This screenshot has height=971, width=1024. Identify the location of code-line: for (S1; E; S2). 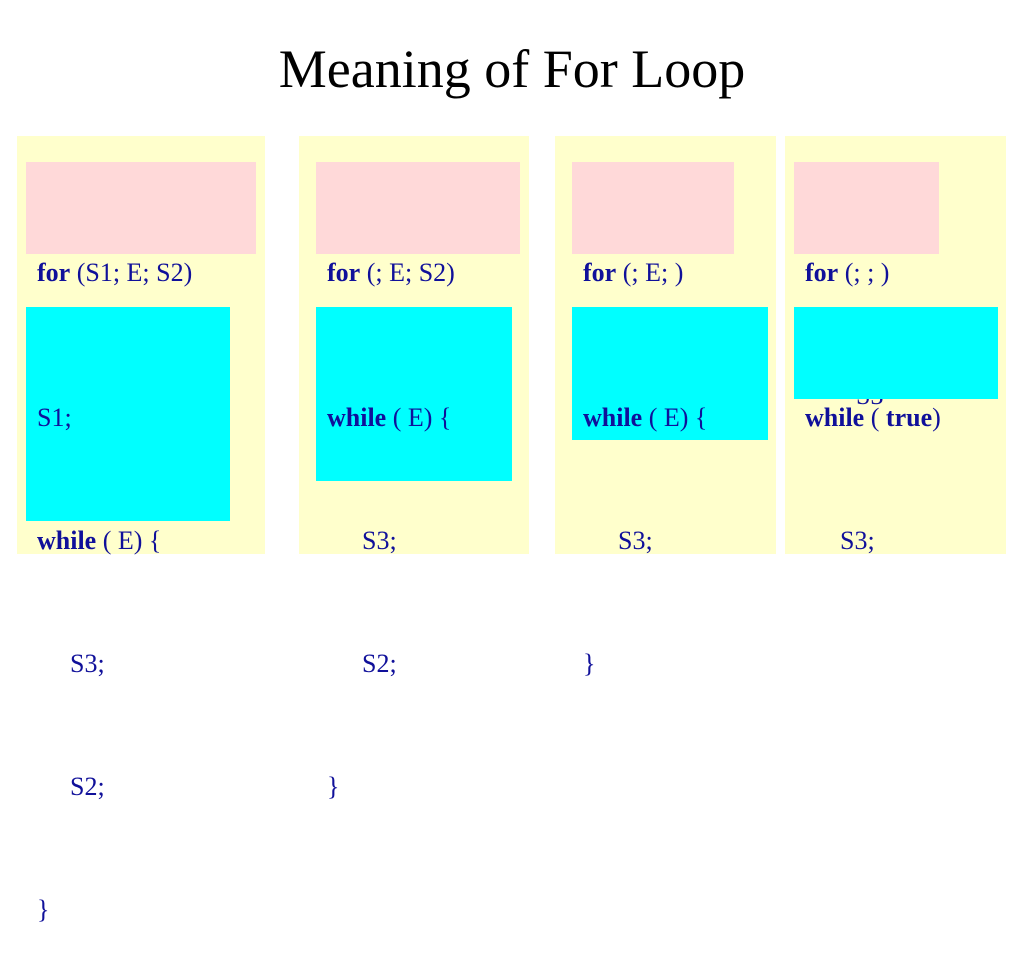
(141, 272).